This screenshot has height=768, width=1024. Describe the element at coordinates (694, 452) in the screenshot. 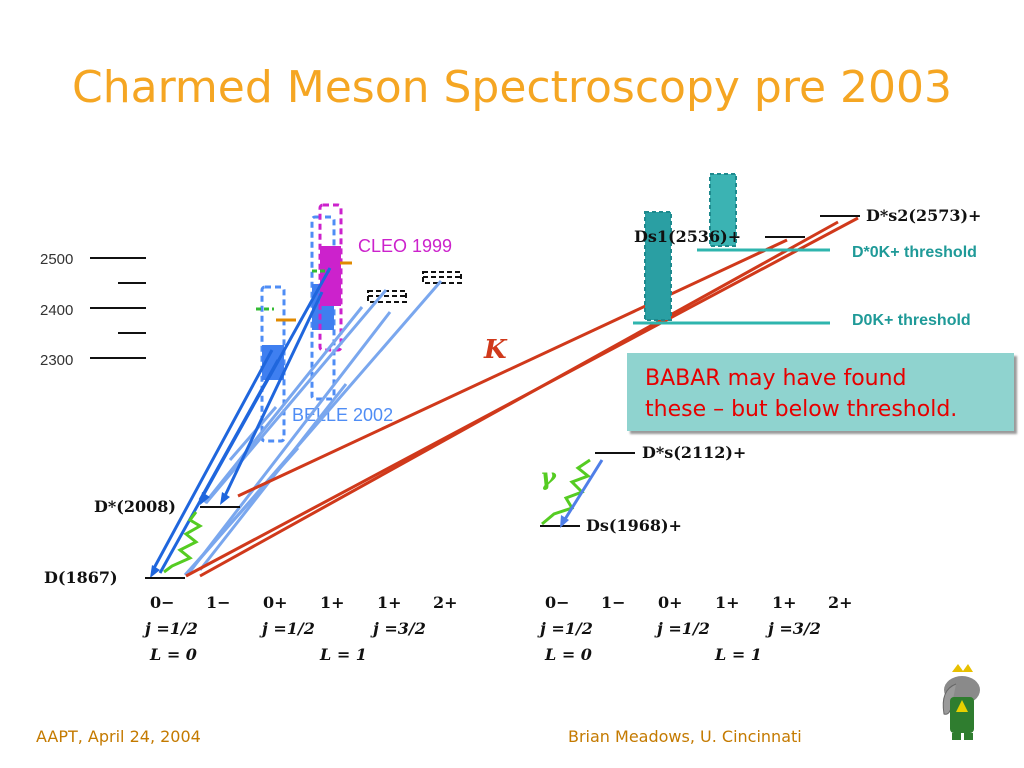

I see `ds-star-label: D*s(2112)+` at that location.